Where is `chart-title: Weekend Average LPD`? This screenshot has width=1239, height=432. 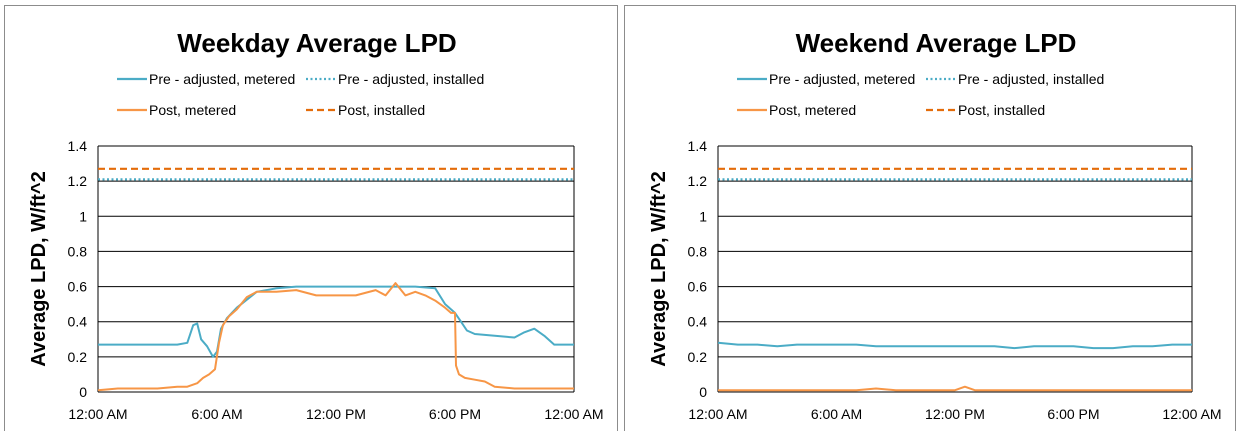 chart-title: Weekend Average LPD is located at coordinates (936, 43).